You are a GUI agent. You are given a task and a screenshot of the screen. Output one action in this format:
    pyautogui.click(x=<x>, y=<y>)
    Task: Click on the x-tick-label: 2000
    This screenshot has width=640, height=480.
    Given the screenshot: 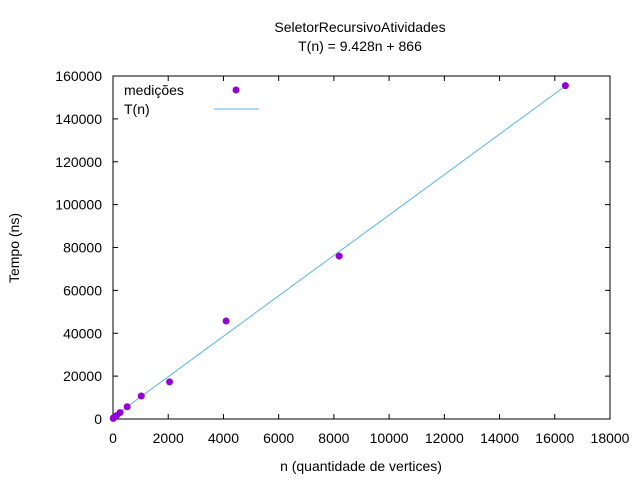 What is the action you would take?
    pyautogui.click(x=168, y=438)
    